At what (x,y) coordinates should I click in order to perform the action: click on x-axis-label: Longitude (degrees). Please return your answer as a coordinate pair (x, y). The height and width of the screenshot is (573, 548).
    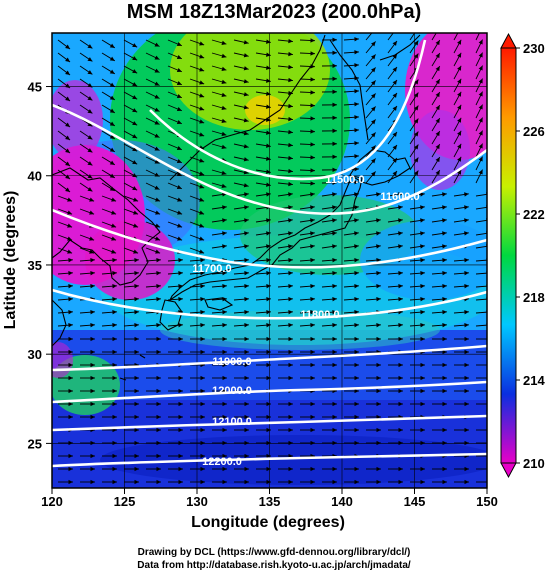
    Looking at the image, I should click on (268, 522).